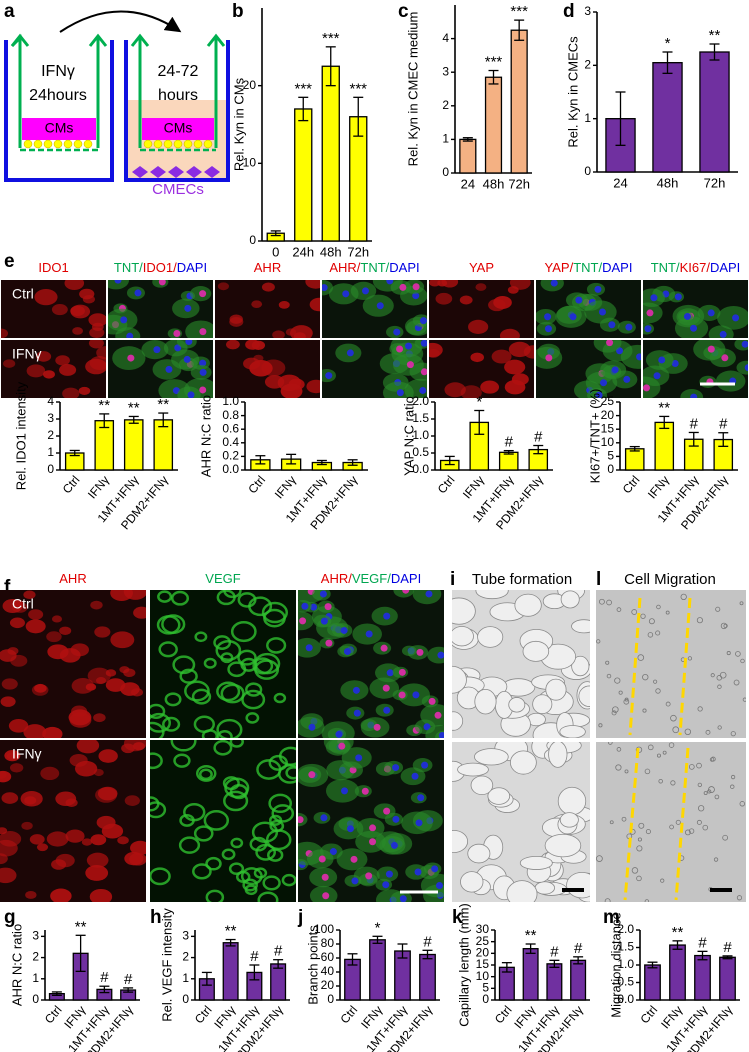  I want to click on significance: ***, so click(358, 88).